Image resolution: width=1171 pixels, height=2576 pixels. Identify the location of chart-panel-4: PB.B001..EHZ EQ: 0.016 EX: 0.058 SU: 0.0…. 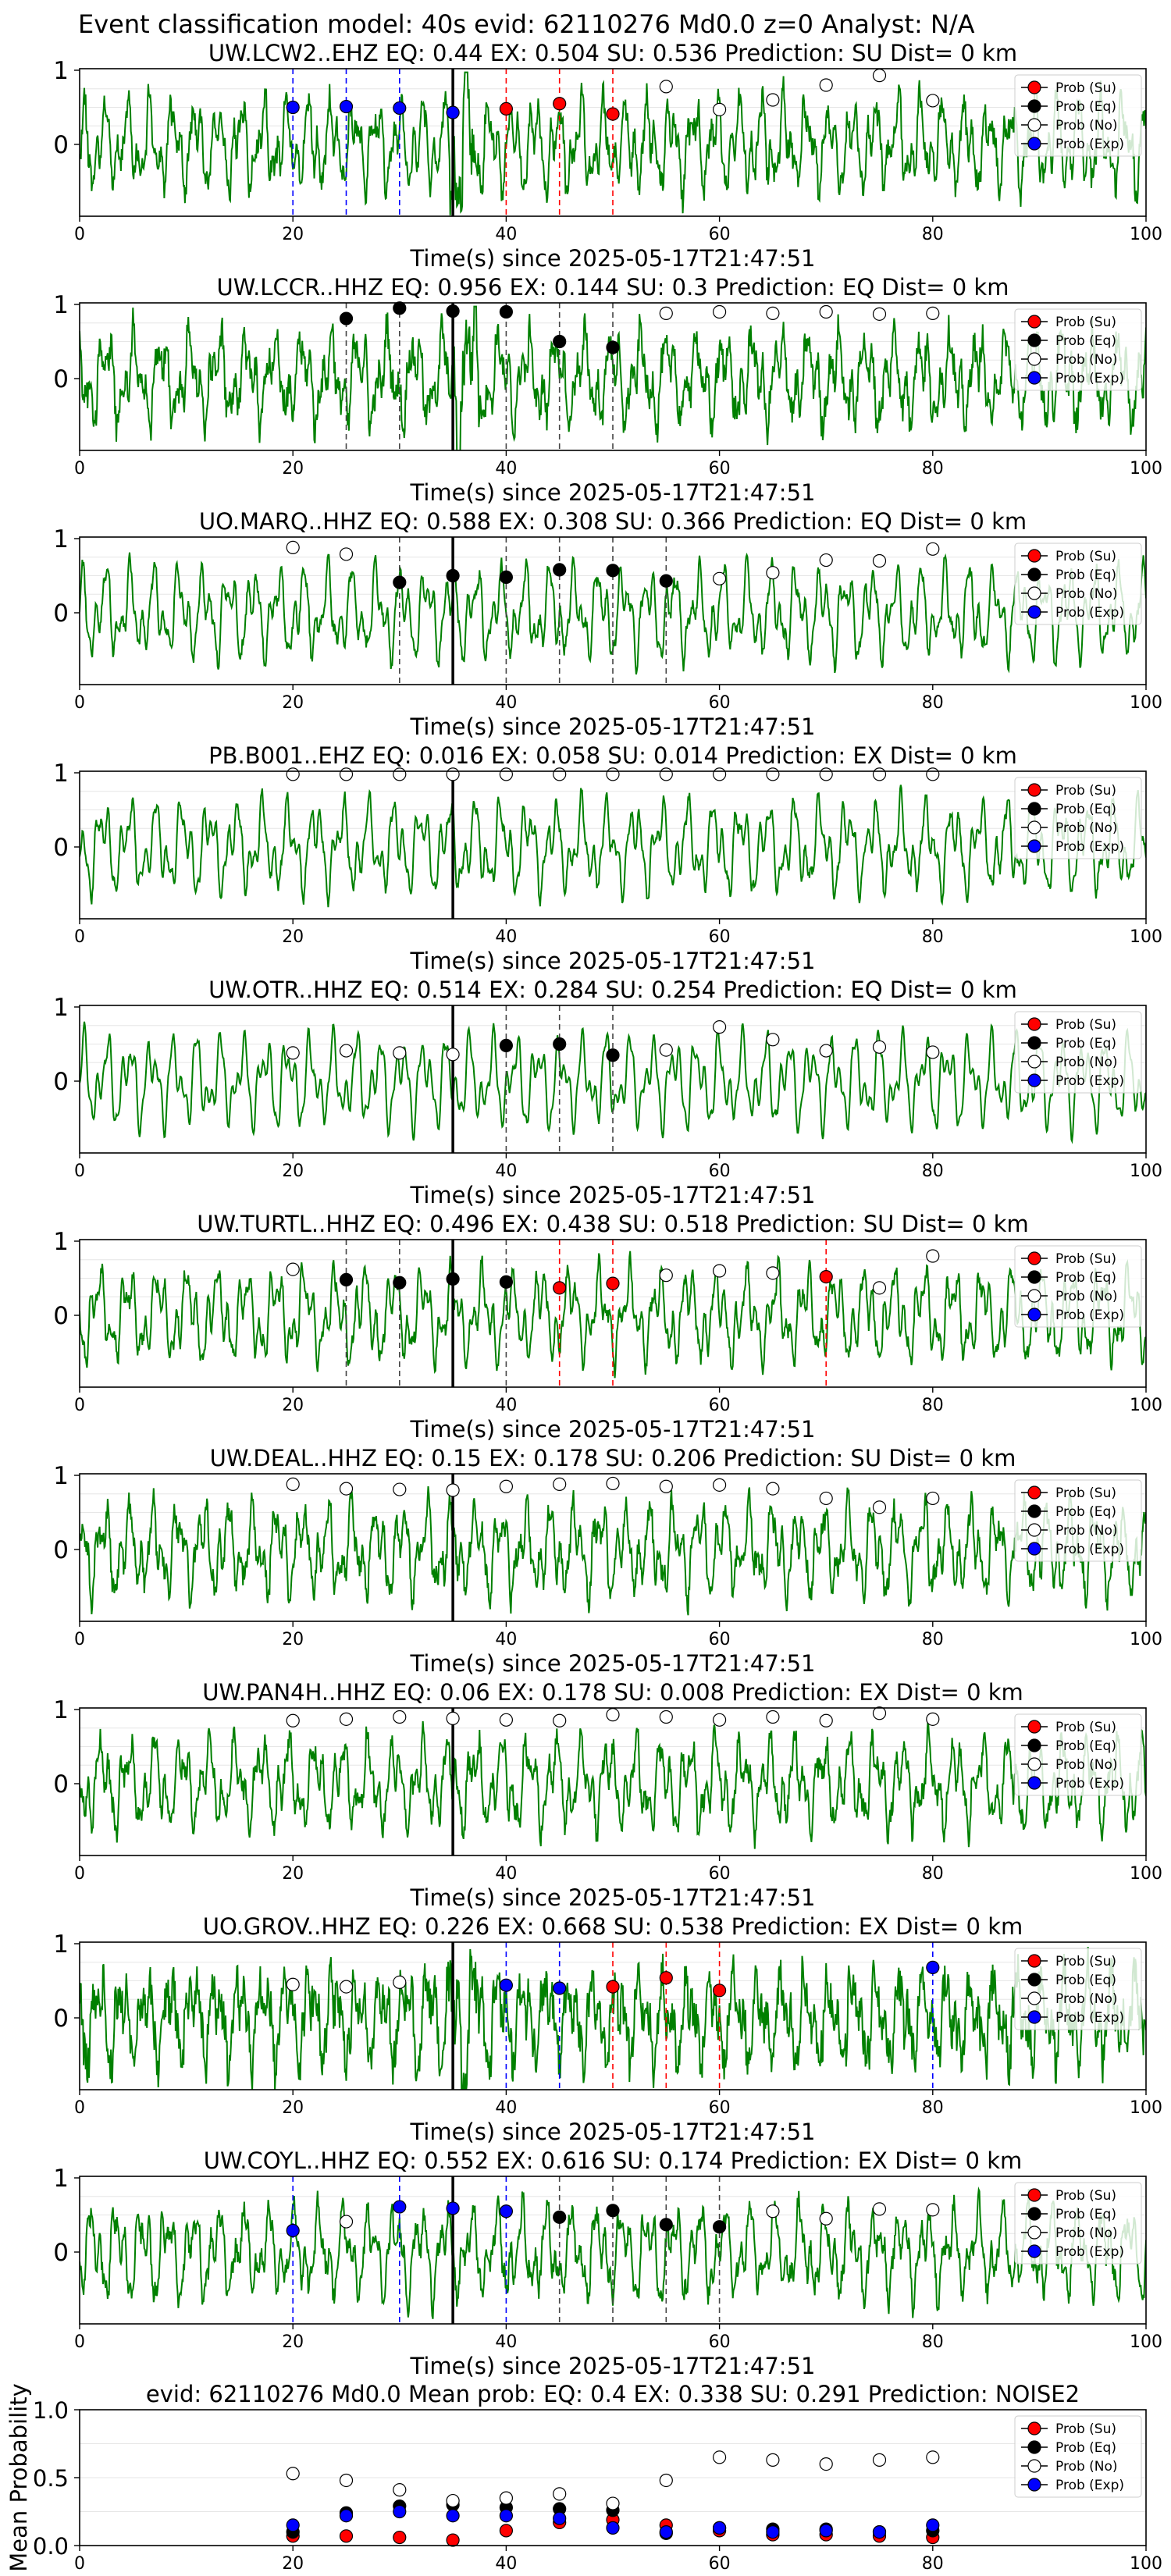
(607, 858).